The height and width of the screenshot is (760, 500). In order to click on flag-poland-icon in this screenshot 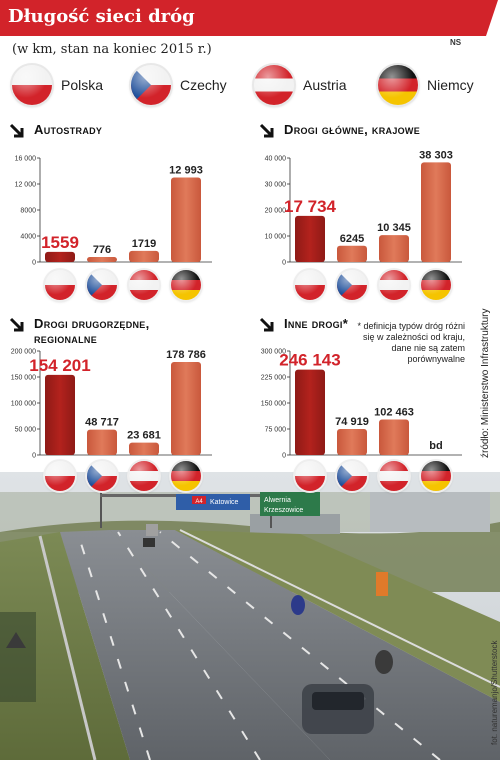, I will do `click(32, 85)`.